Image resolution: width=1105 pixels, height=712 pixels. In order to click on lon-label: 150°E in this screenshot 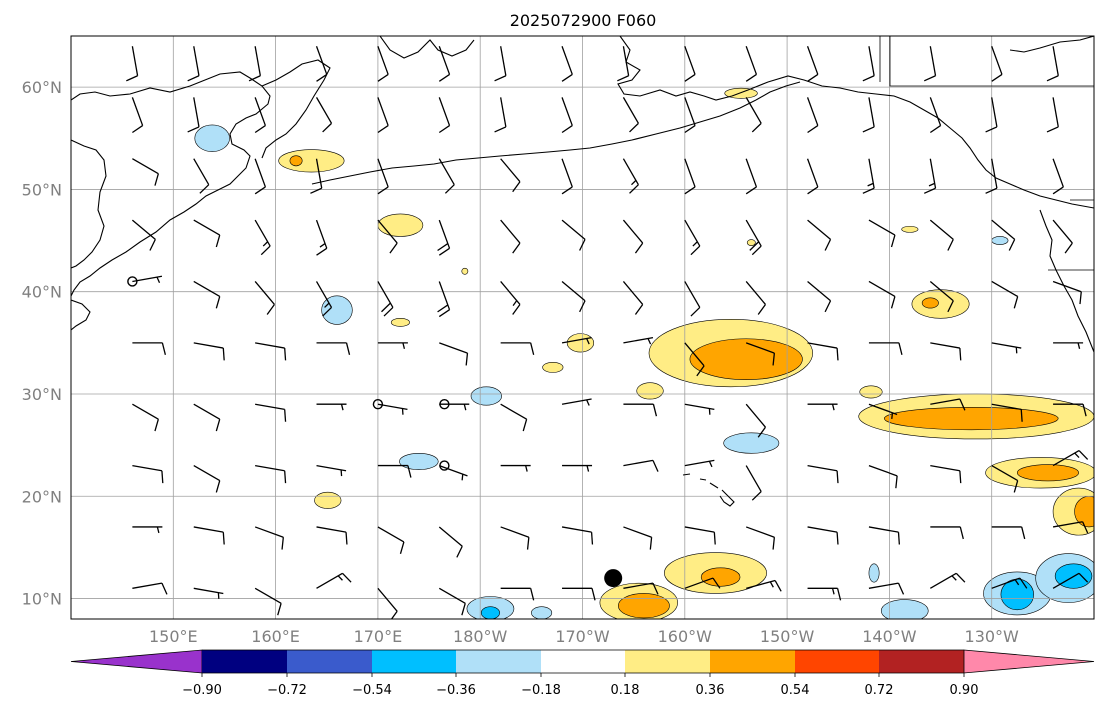, I will do `click(173, 636)`.